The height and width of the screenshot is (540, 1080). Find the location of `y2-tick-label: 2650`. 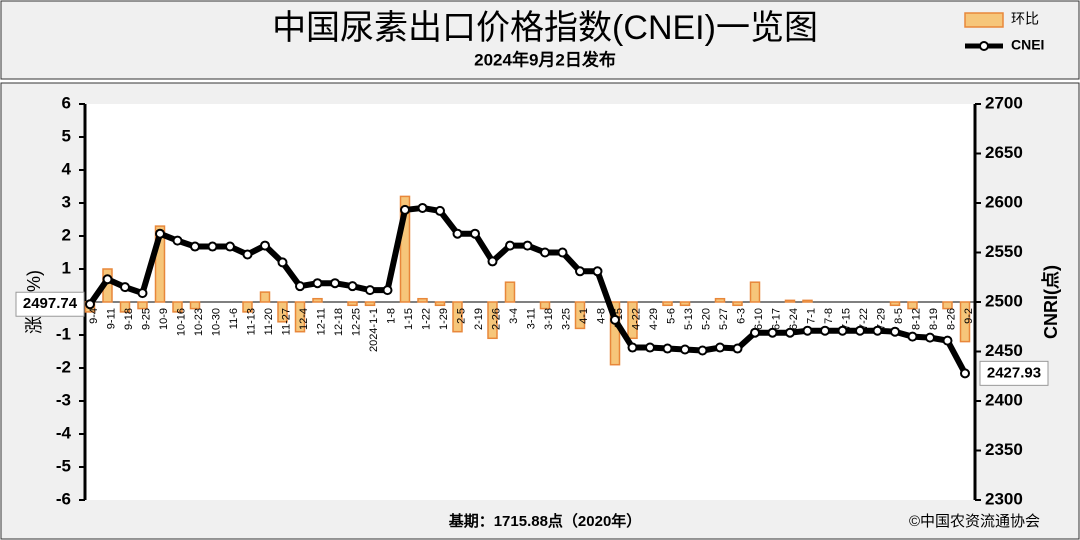

y2-tick-label: 2650 is located at coordinates (1004, 152).